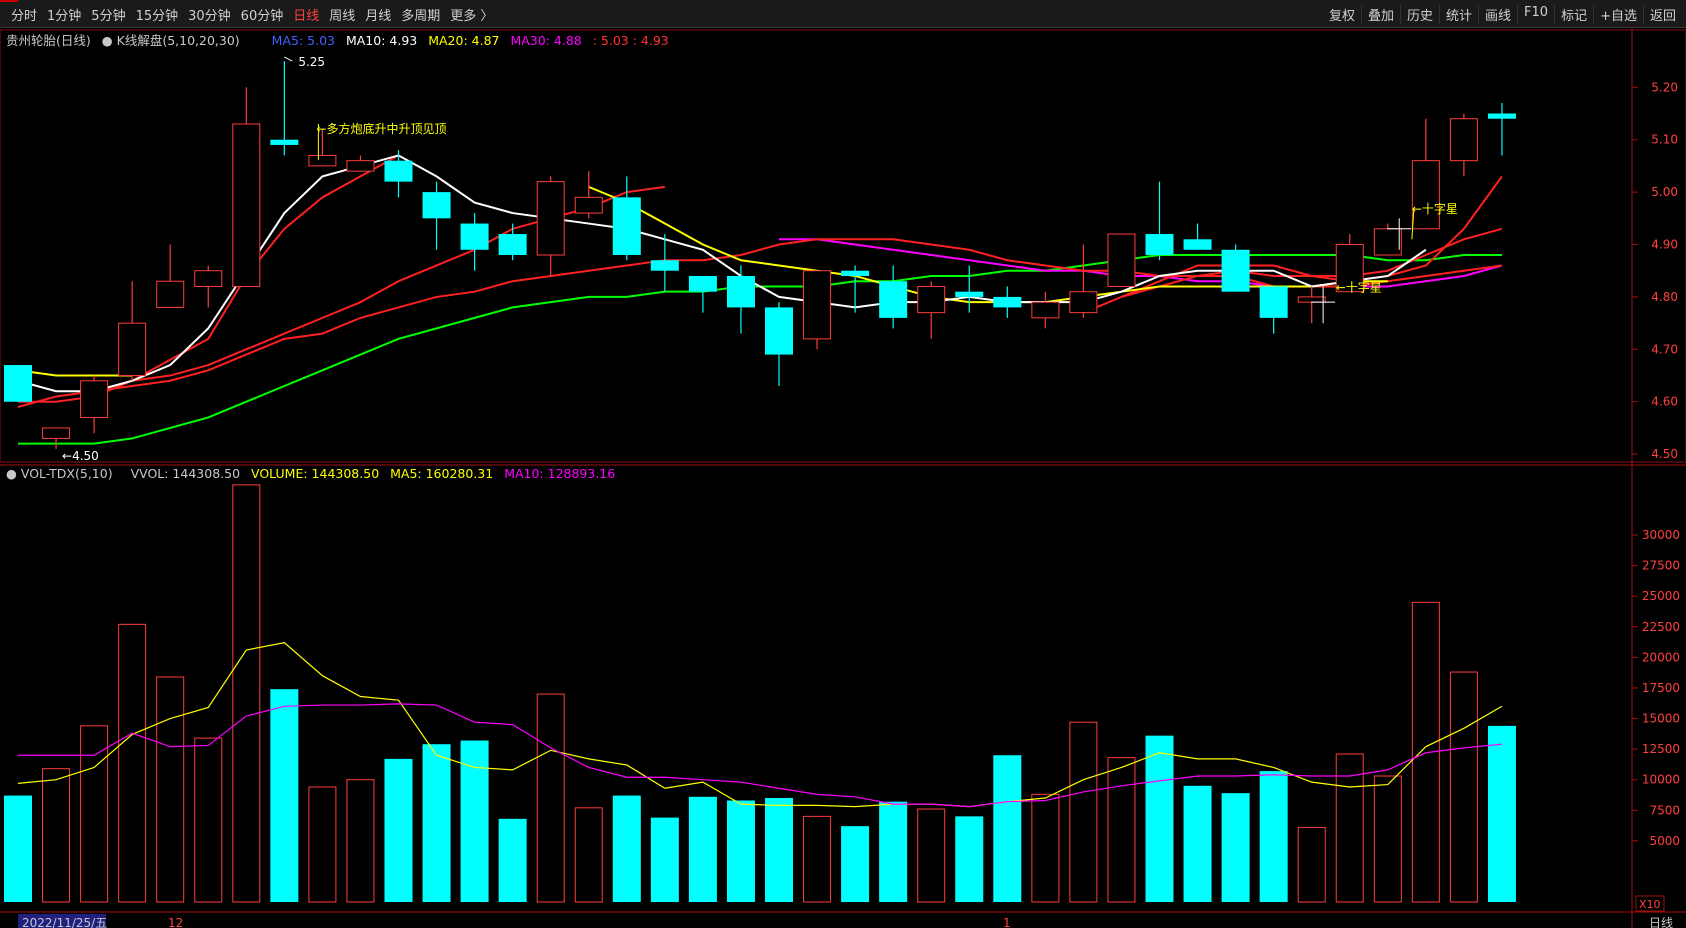 The height and width of the screenshot is (928, 1686). Describe the element at coordinates (80, 456) in the screenshot. I see `low-annotation: ←4.50` at that location.